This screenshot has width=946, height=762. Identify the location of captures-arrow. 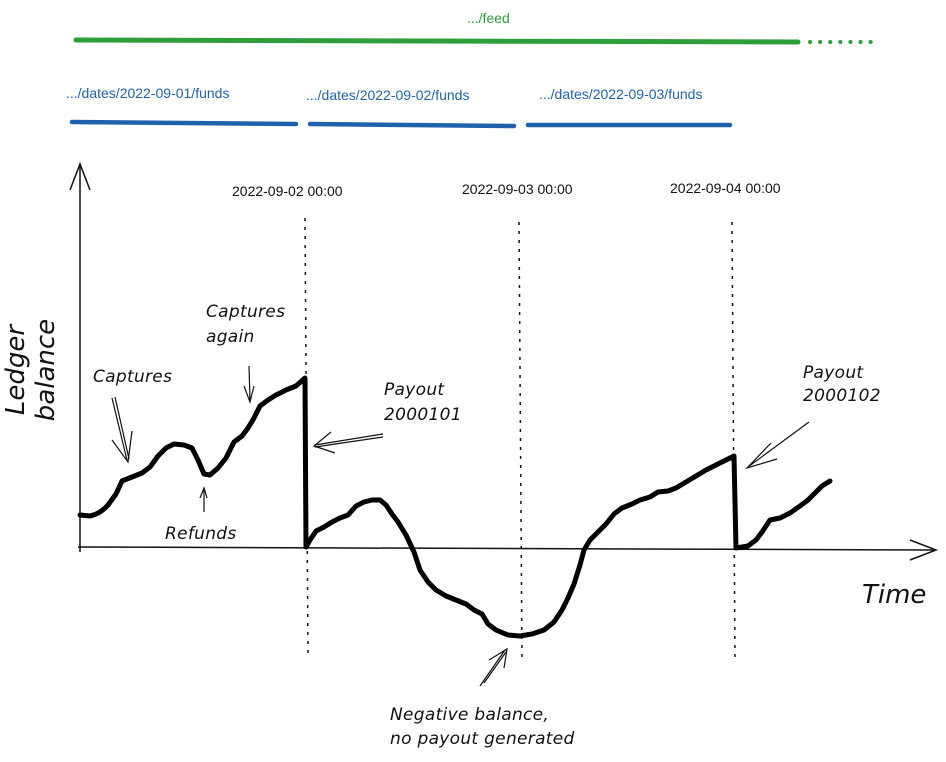
(122, 430).